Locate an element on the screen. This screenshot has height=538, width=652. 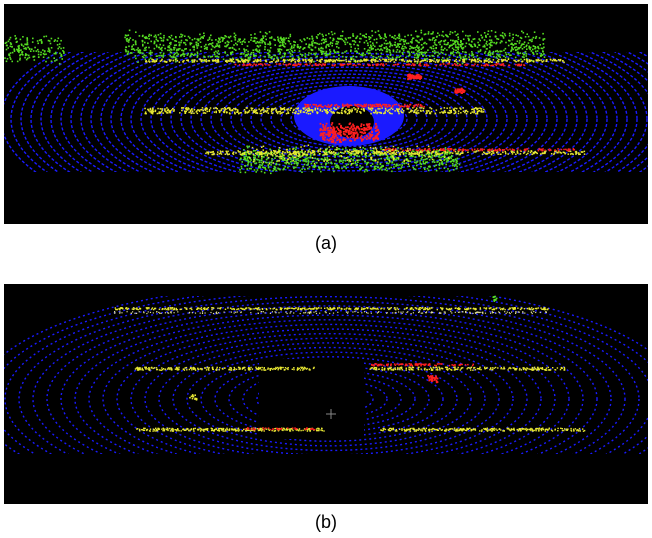
road-edge-low-red-b is located at coordinates (280, 429).